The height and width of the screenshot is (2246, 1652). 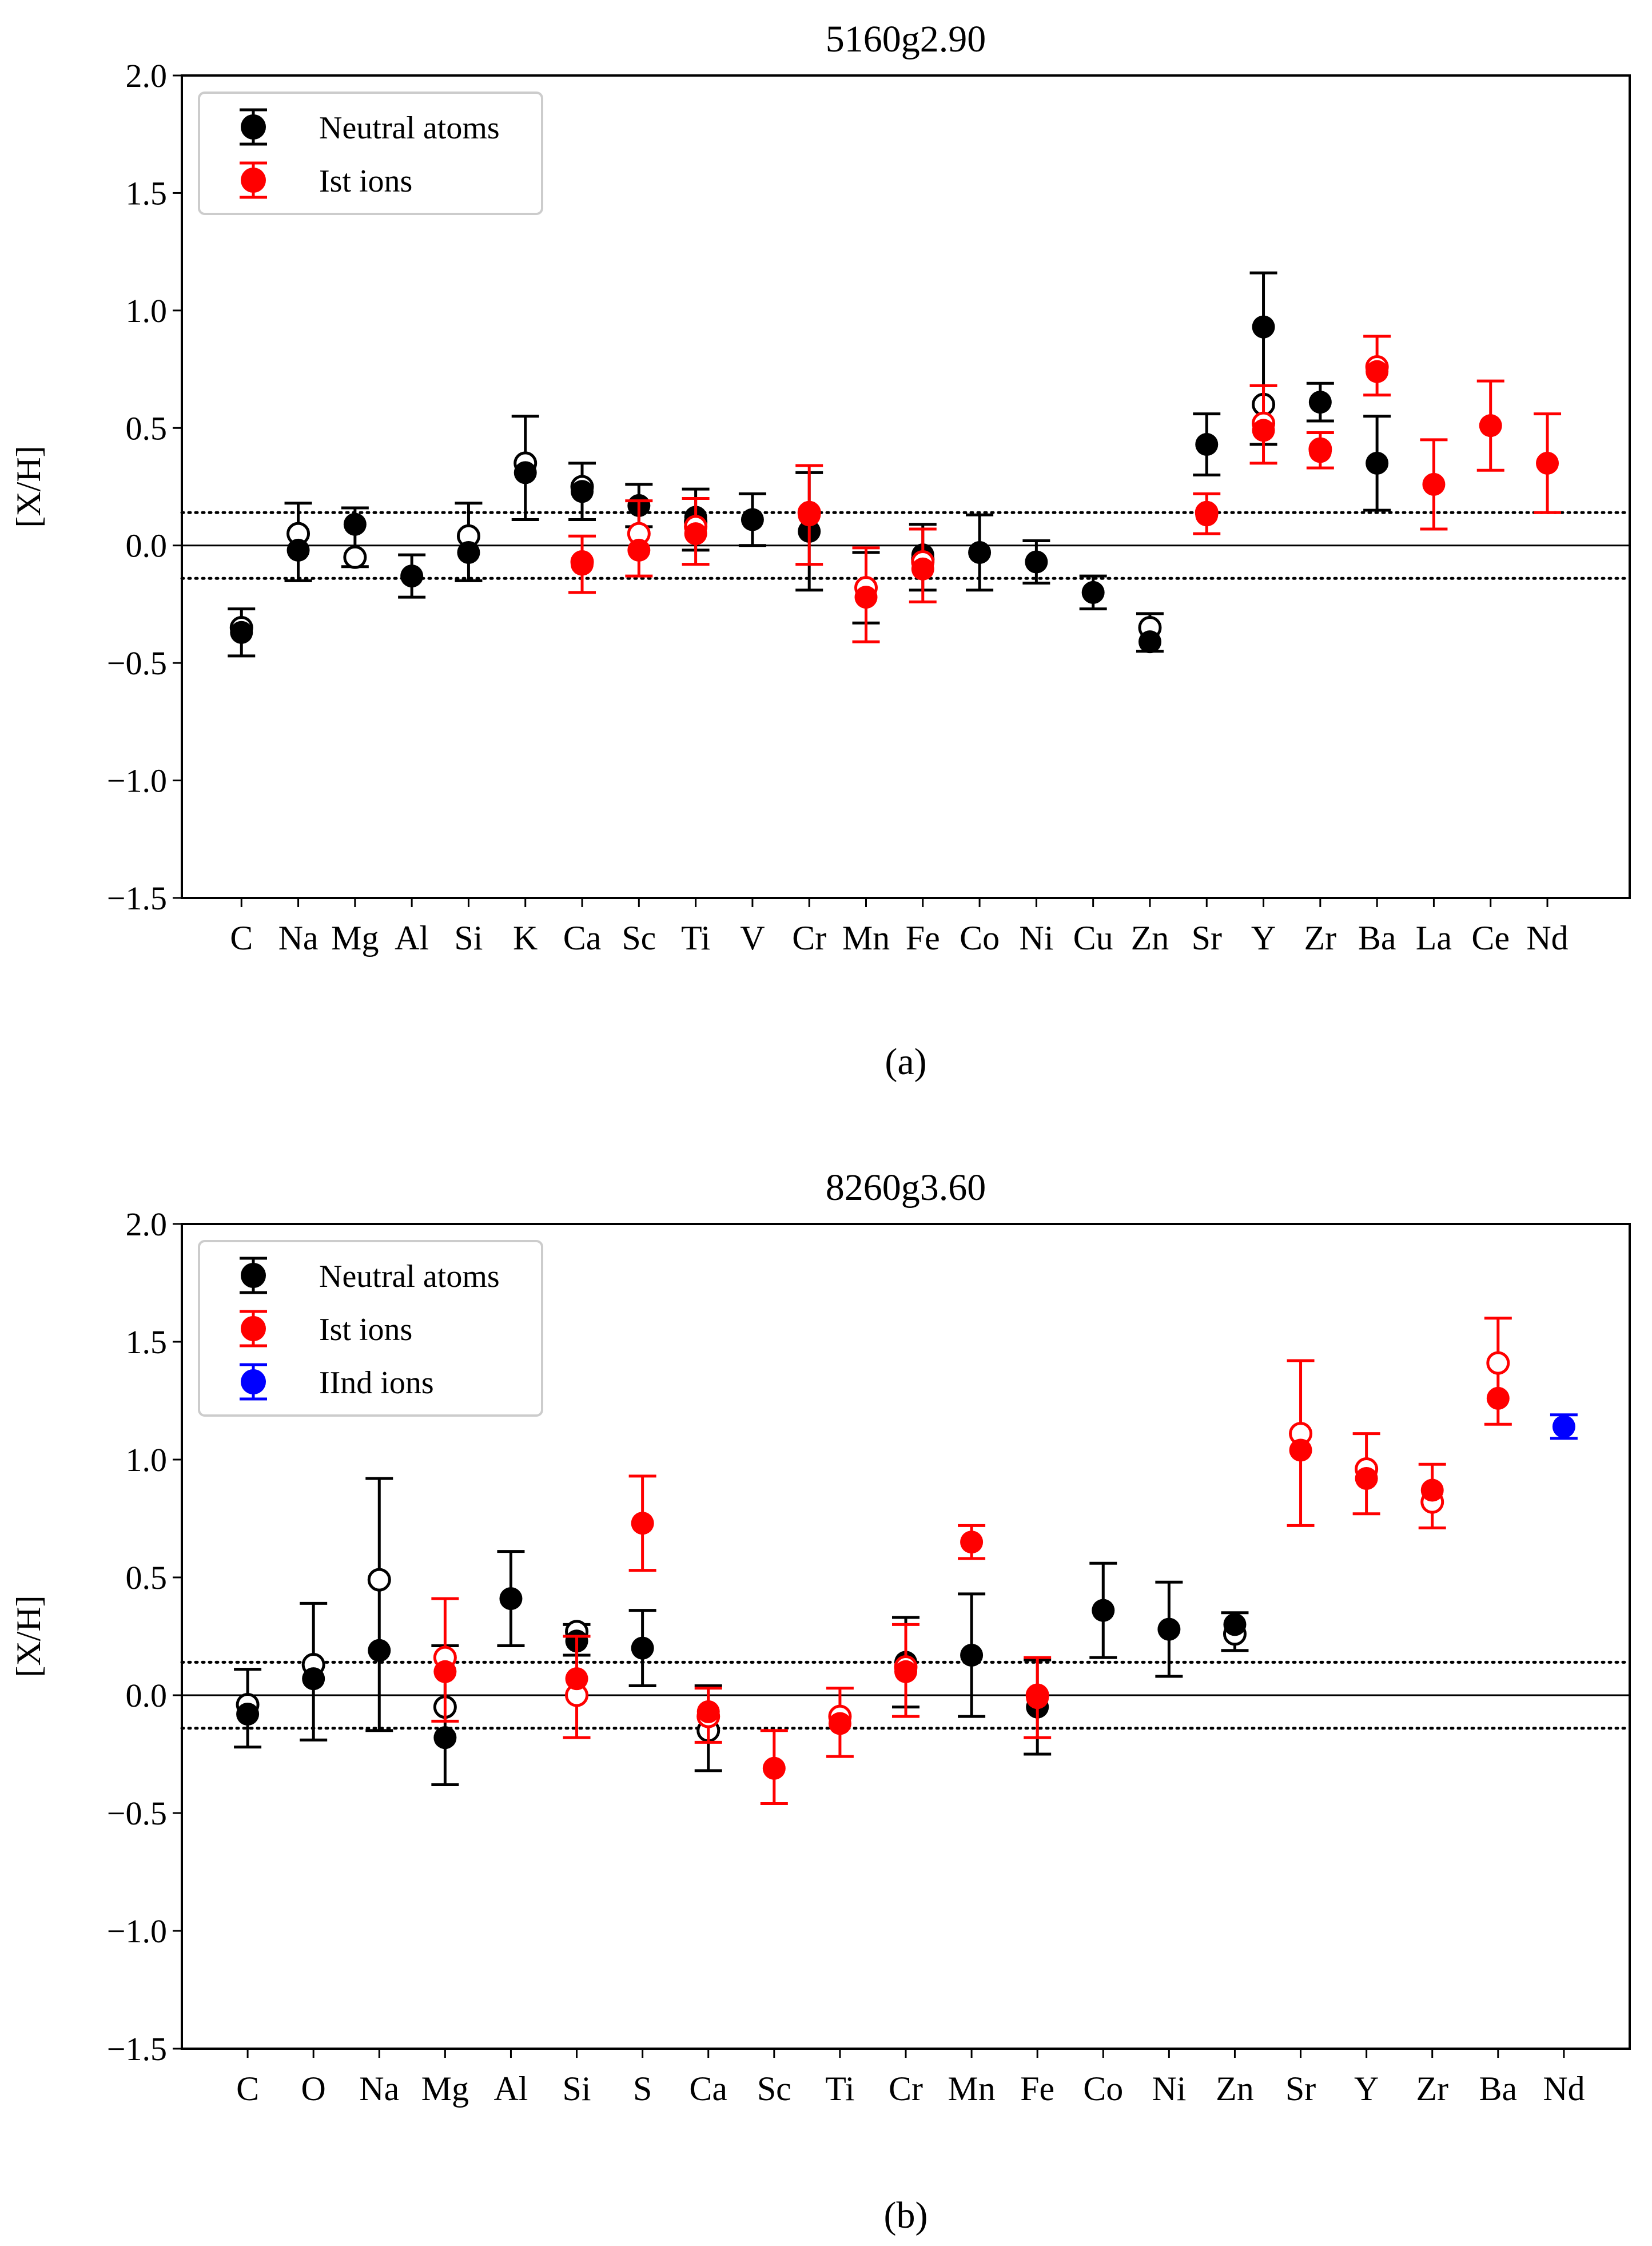 I want to click on panel-caption: (b), so click(x=906, y=2215).